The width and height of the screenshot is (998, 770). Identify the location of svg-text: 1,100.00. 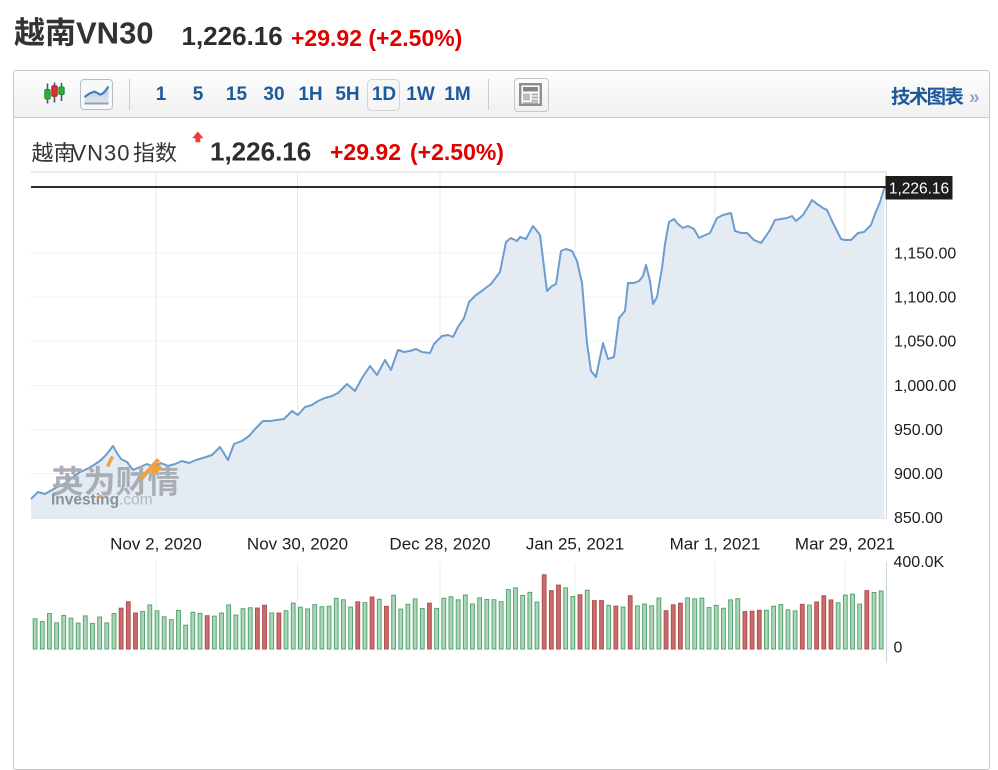
(925, 298).